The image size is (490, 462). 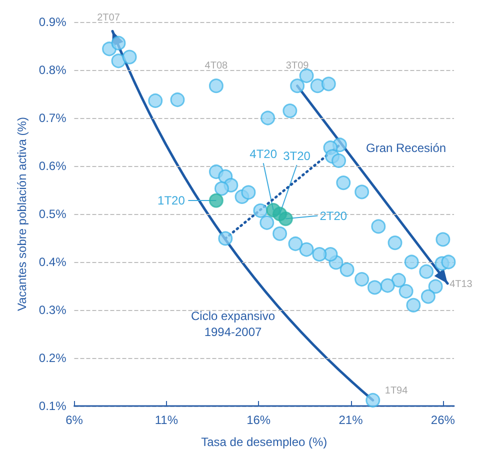 I want to click on y-tick-label: 0.6%, so click(x=52, y=166).